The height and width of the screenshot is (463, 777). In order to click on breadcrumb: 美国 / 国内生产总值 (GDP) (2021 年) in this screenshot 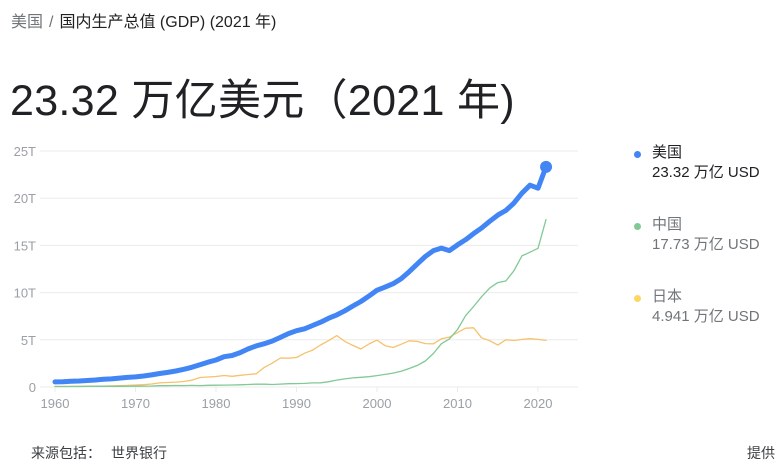, I will do `click(143, 20)`.